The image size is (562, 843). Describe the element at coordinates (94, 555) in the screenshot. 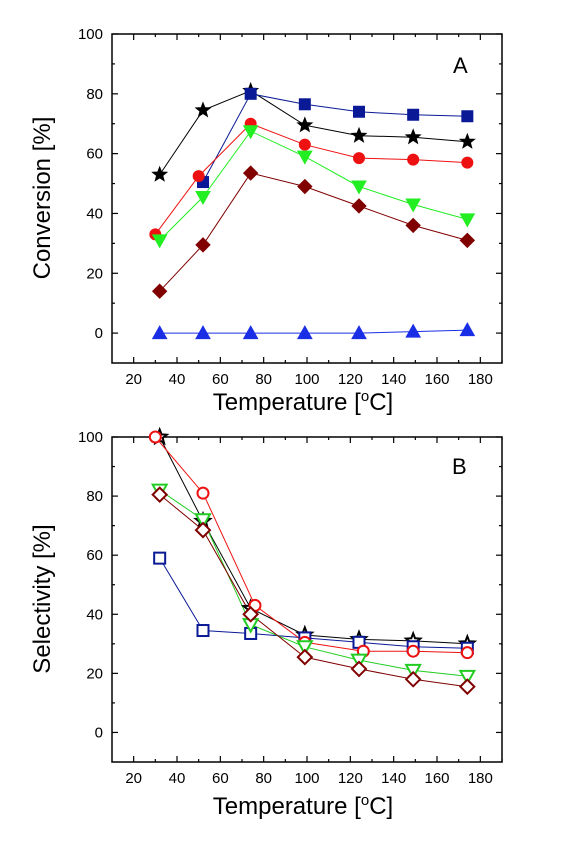

I see `y-tick-label: 60` at that location.